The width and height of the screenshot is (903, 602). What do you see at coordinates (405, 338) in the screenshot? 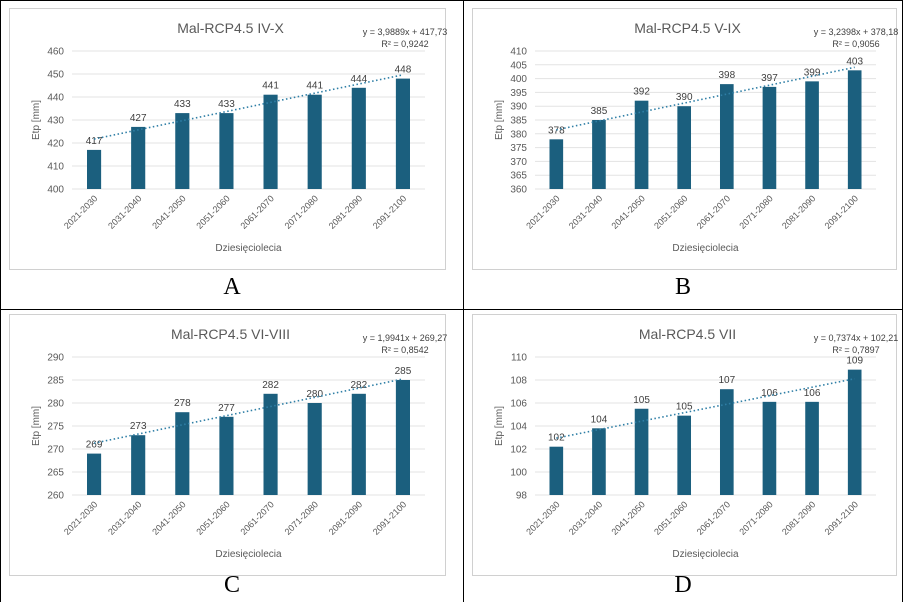
I see `trendline-equation: y = 1,9941x + 269,27` at bounding box center [405, 338].